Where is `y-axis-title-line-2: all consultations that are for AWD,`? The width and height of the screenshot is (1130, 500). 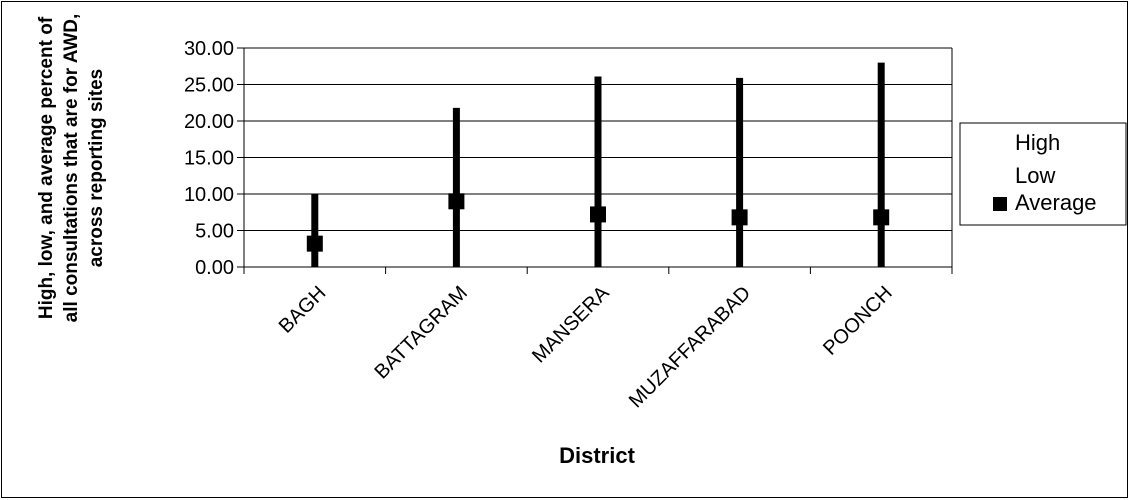 y-axis-title-line-2: all consultations that are for AWD, is located at coordinates (71, 168).